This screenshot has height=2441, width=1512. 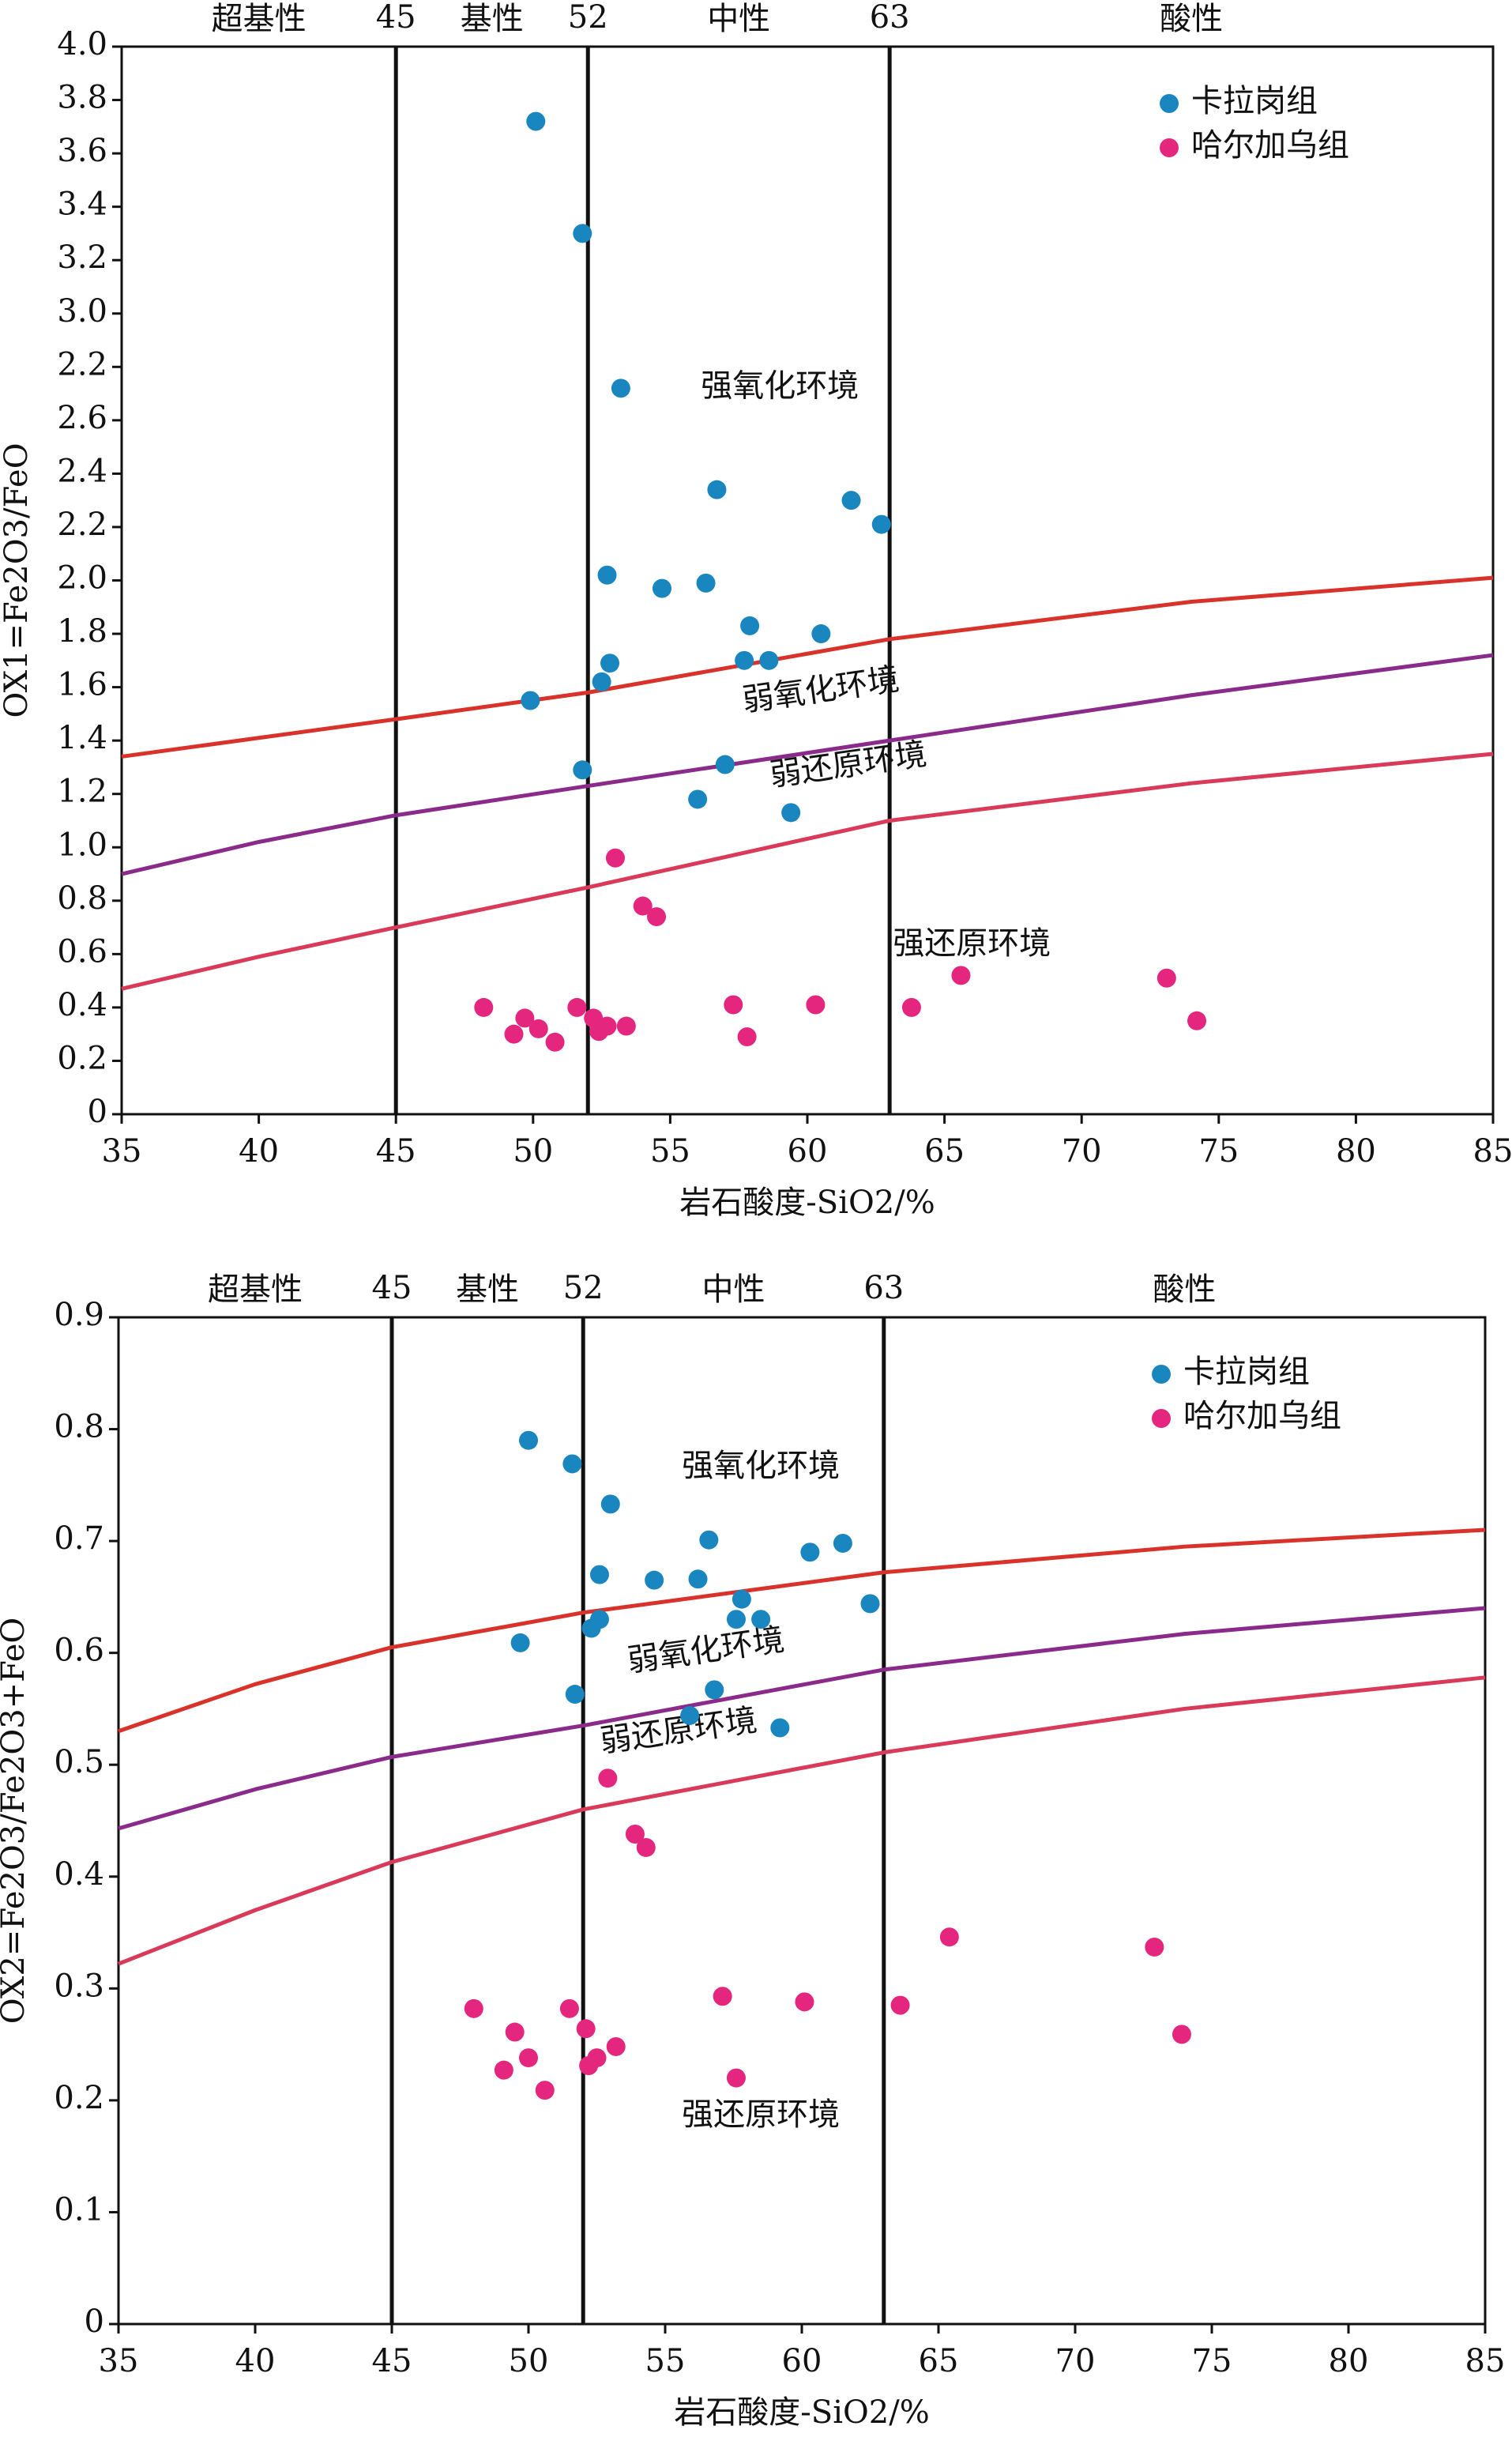 What do you see at coordinates (79, 1538) in the screenshot?
I see `y-tick-label: 0.7` at bounding box center [79, 1538].